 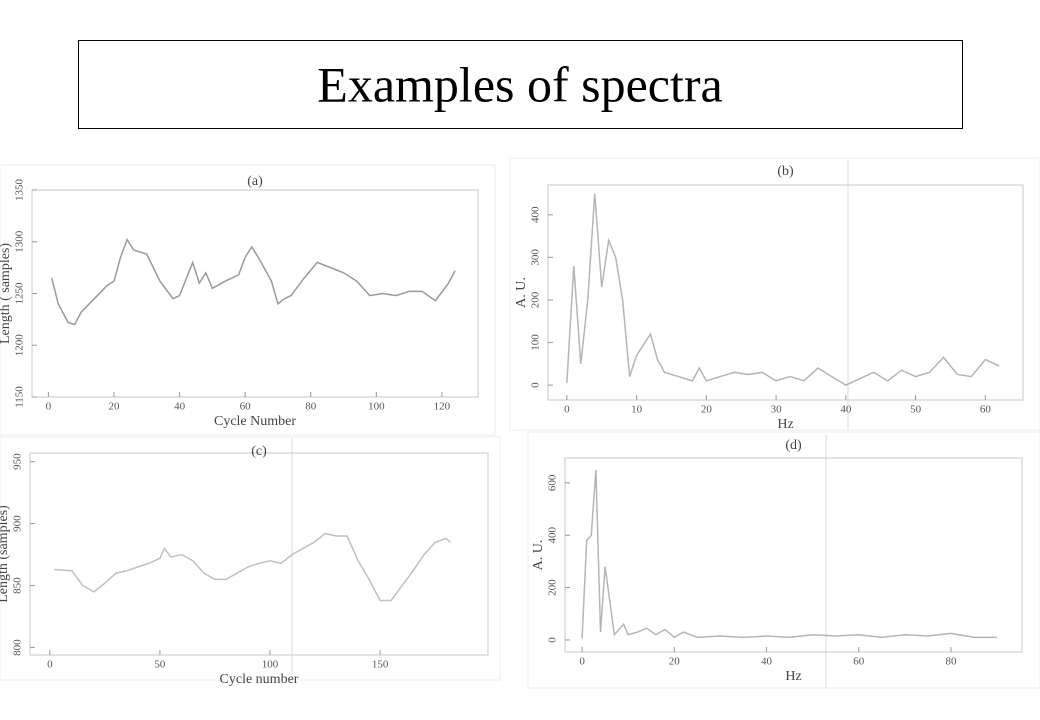 What do you see at coordinates (20, 190) in the screenshot?
I see `y-tick-label: 1350` at bounding box center [20, 190].